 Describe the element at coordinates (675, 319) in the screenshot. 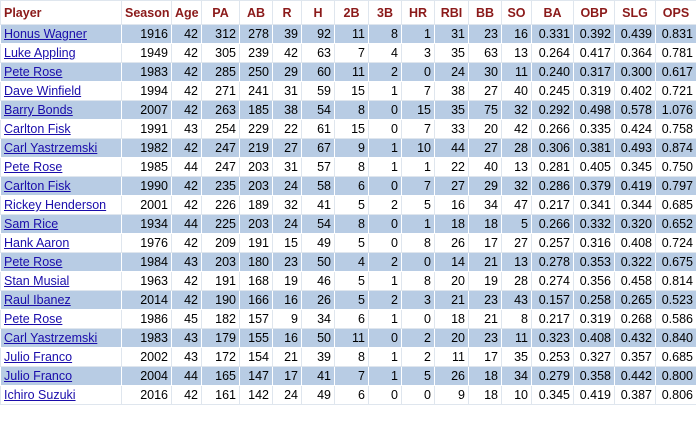

I see `stat-cell: 0.586` at that location.